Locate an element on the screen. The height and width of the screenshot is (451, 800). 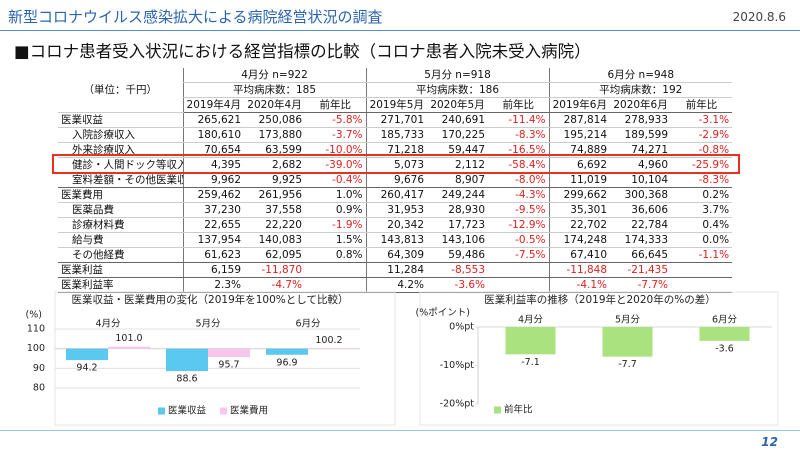
value-label: 95.7 is located at coordinates (228, 365).